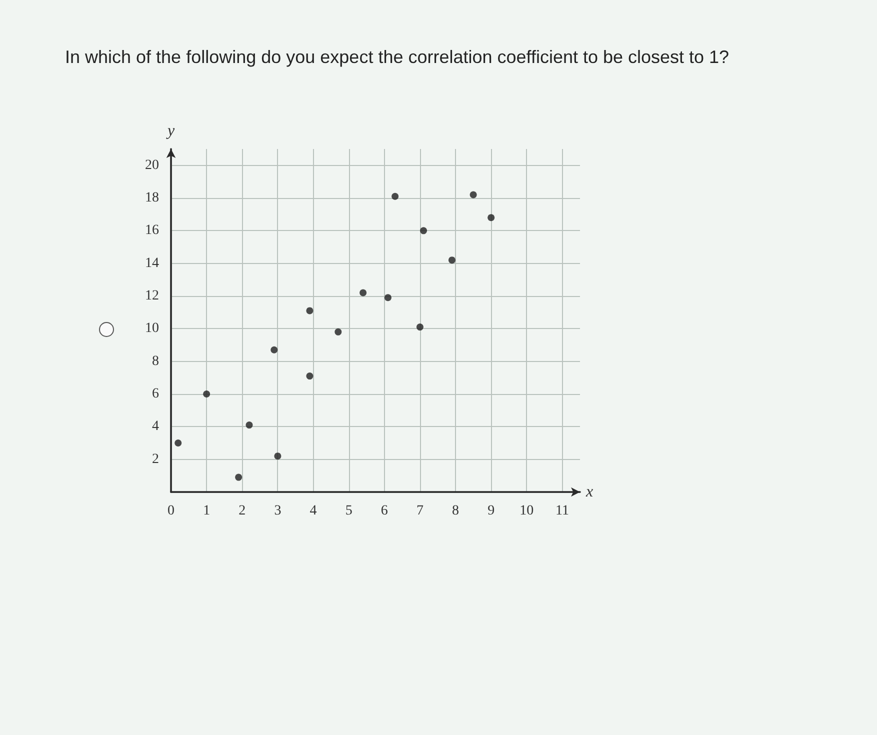 This screenshot has width=877, height=735. What do you see at coordinates (152, 296) in the screenshot?
I see `y-tick-label: 12` at bounding box center [152, 296].